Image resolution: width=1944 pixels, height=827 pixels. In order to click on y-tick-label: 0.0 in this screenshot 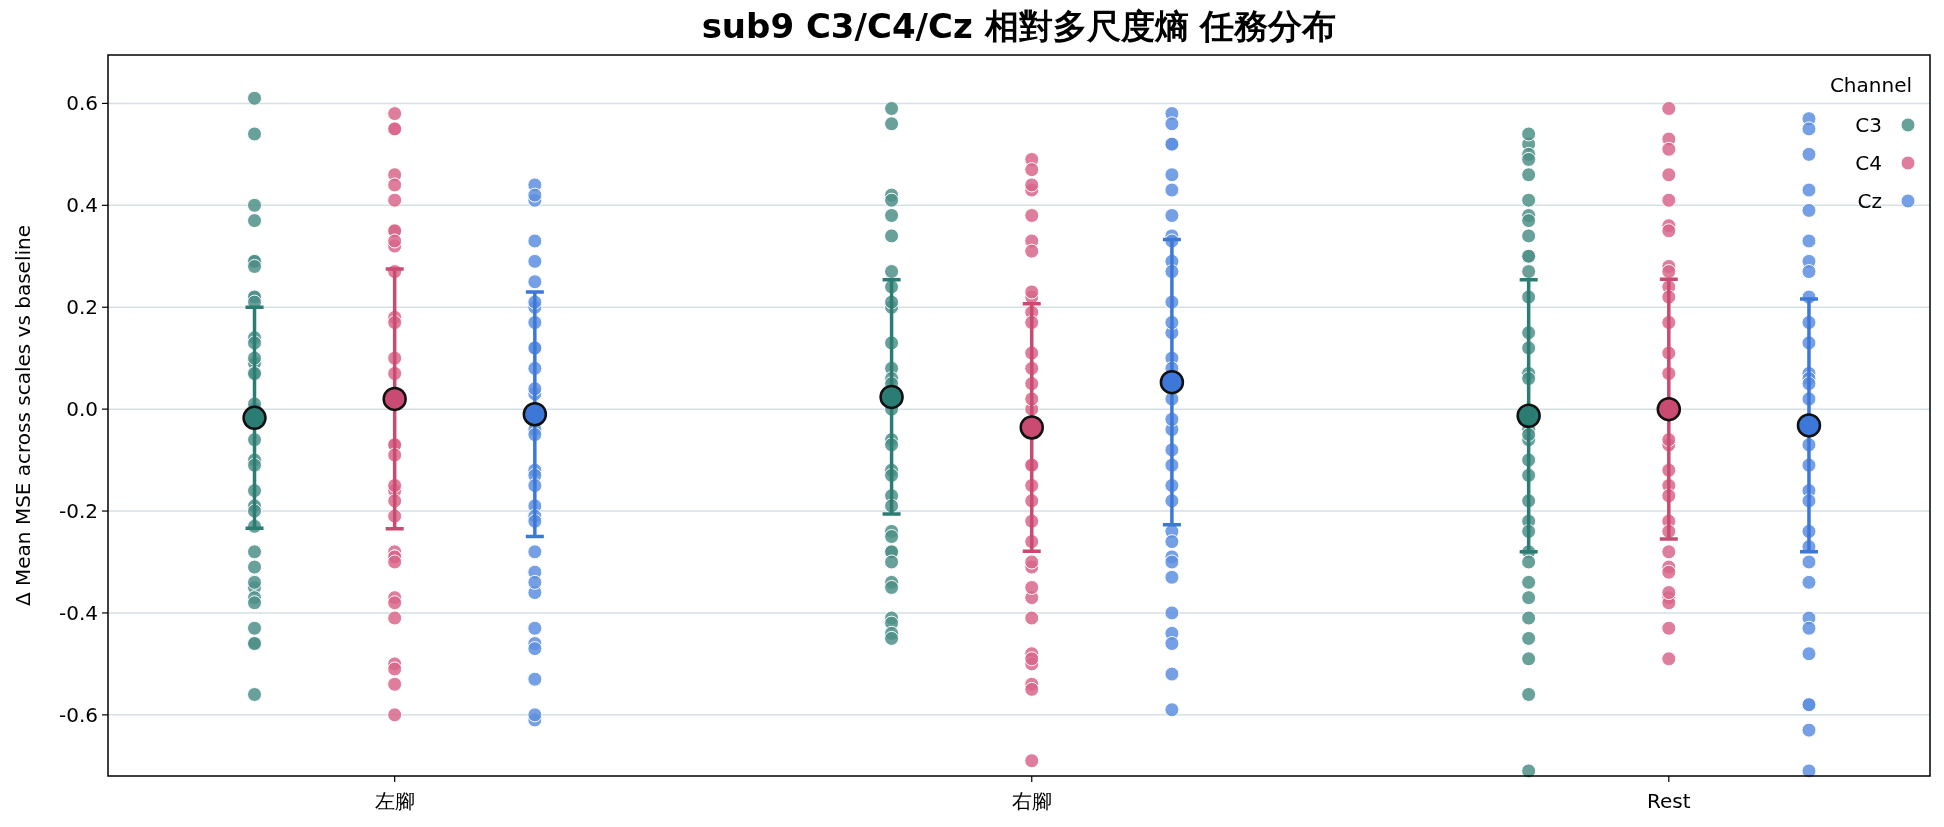, I will do `click(82, 409)`.